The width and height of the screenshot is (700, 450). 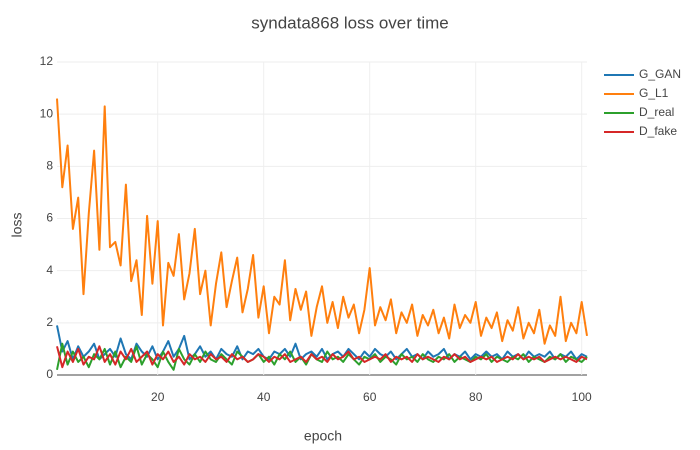 What do you see at coordinates (49, 374) in the screenshot?
I see `y-tick-label: 0` at bounding box center [49, 374].